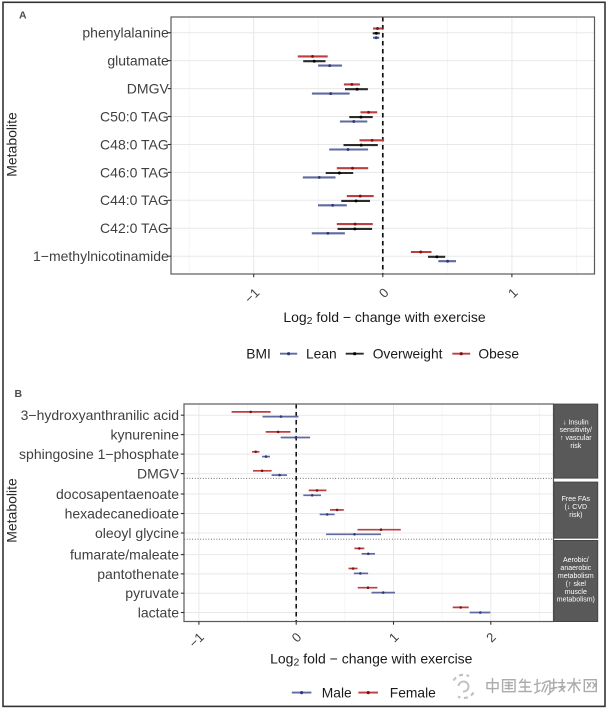 This screenshot has width=612, height=712. What do you see at coordinates (134, 200) in the screenshot?
I see `svg-text: C44:0 TAG` at bounding box center [134, 200].